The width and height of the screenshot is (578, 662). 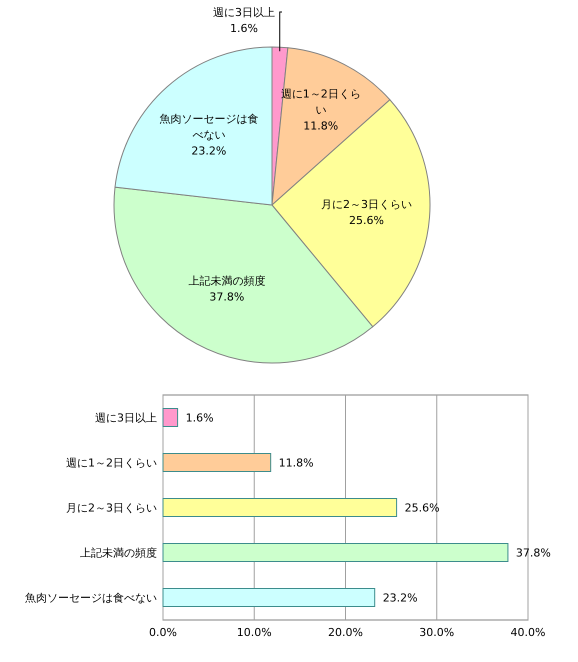 I want to click on y-tick-label: 魚肉ソーセージは食べない, so click(x=91, y=598).